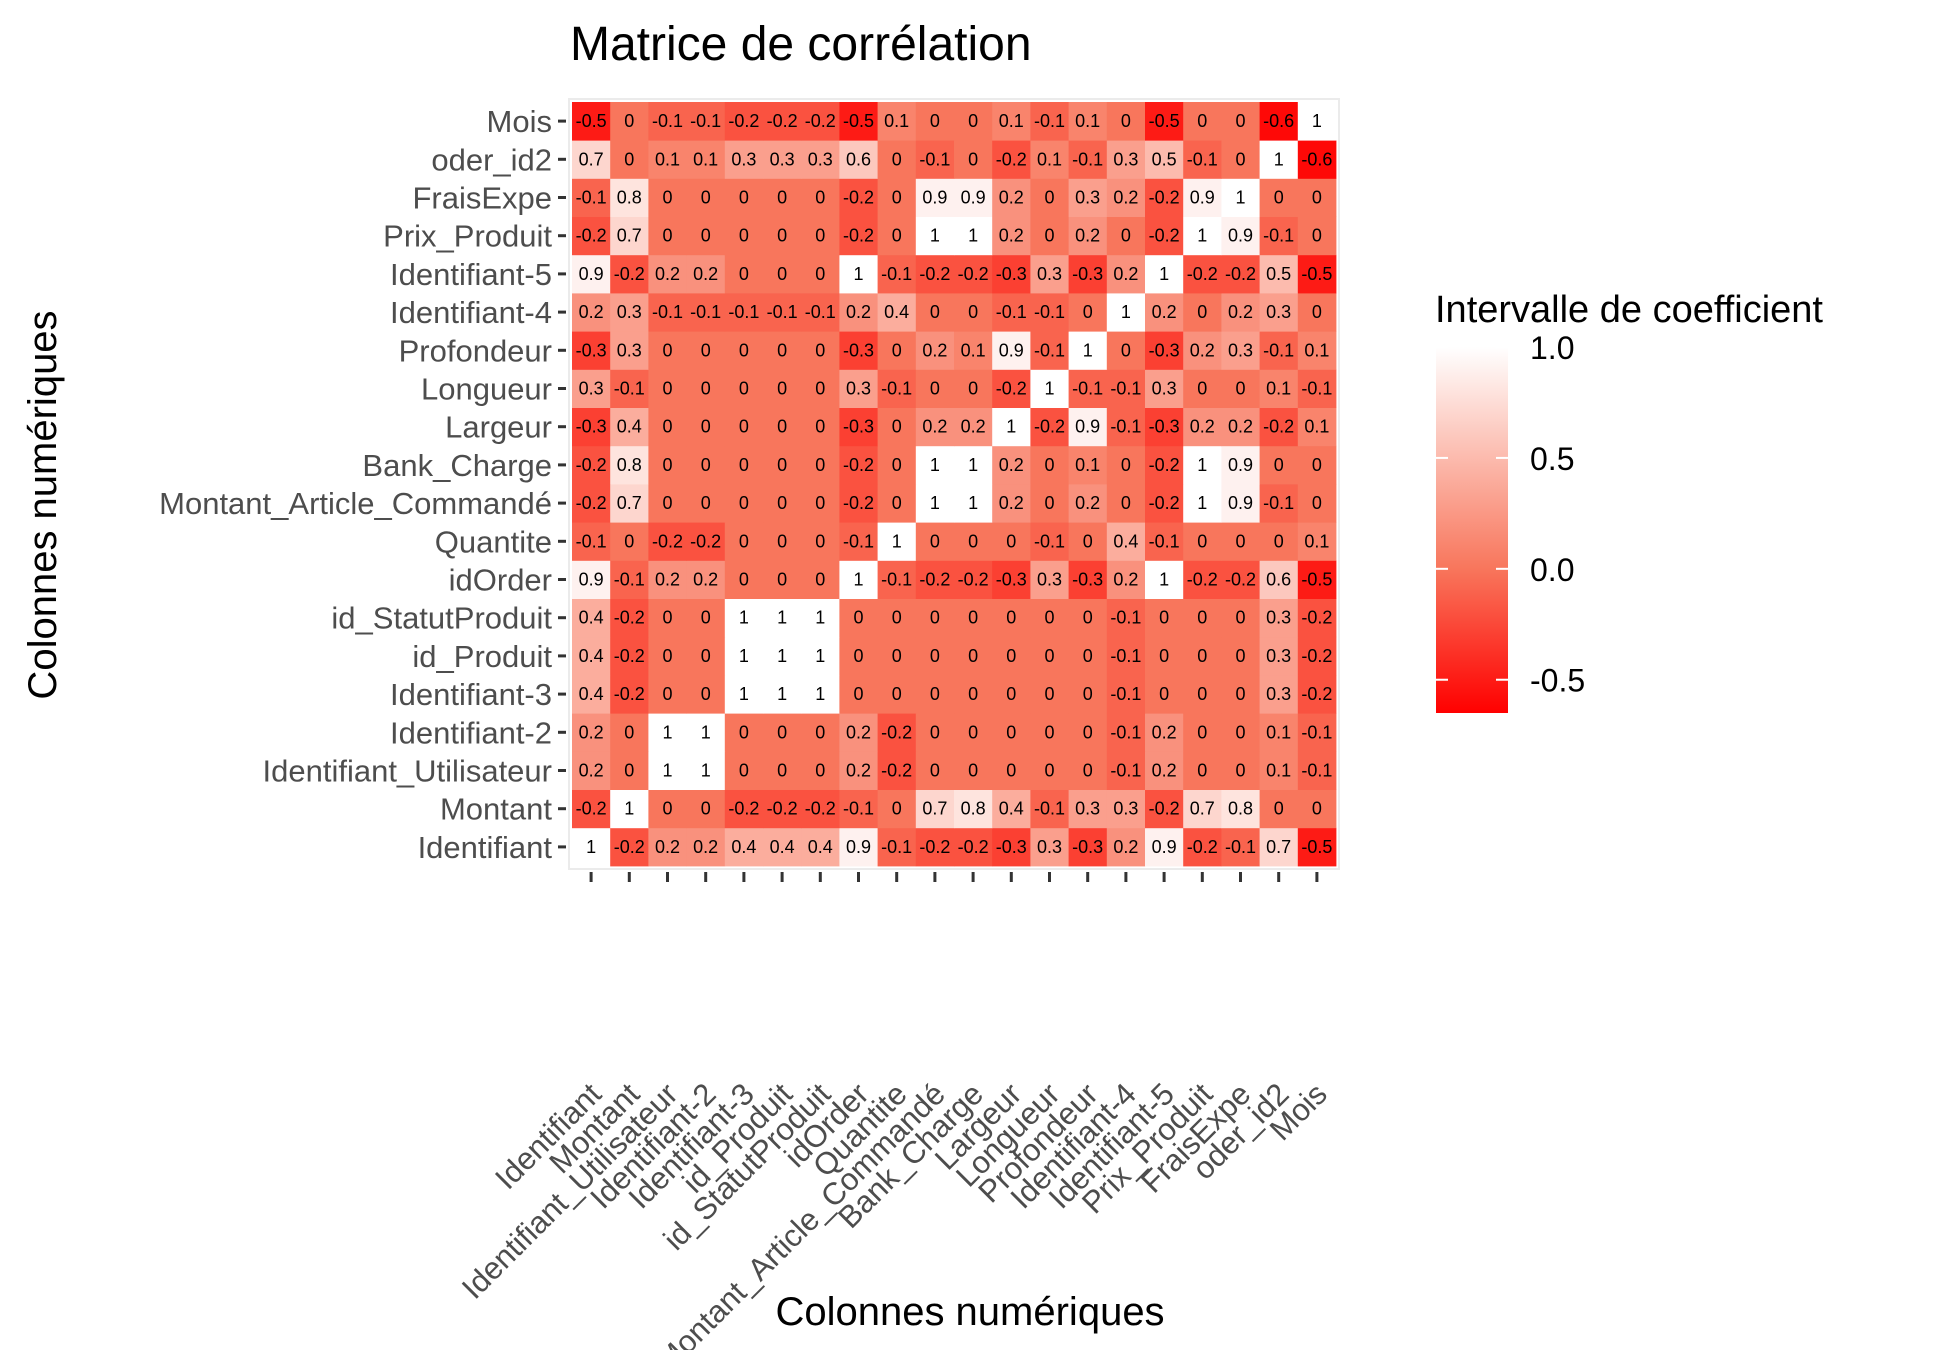  I want to click on heatmap-cell-value: -0.5, so click(858, 121).